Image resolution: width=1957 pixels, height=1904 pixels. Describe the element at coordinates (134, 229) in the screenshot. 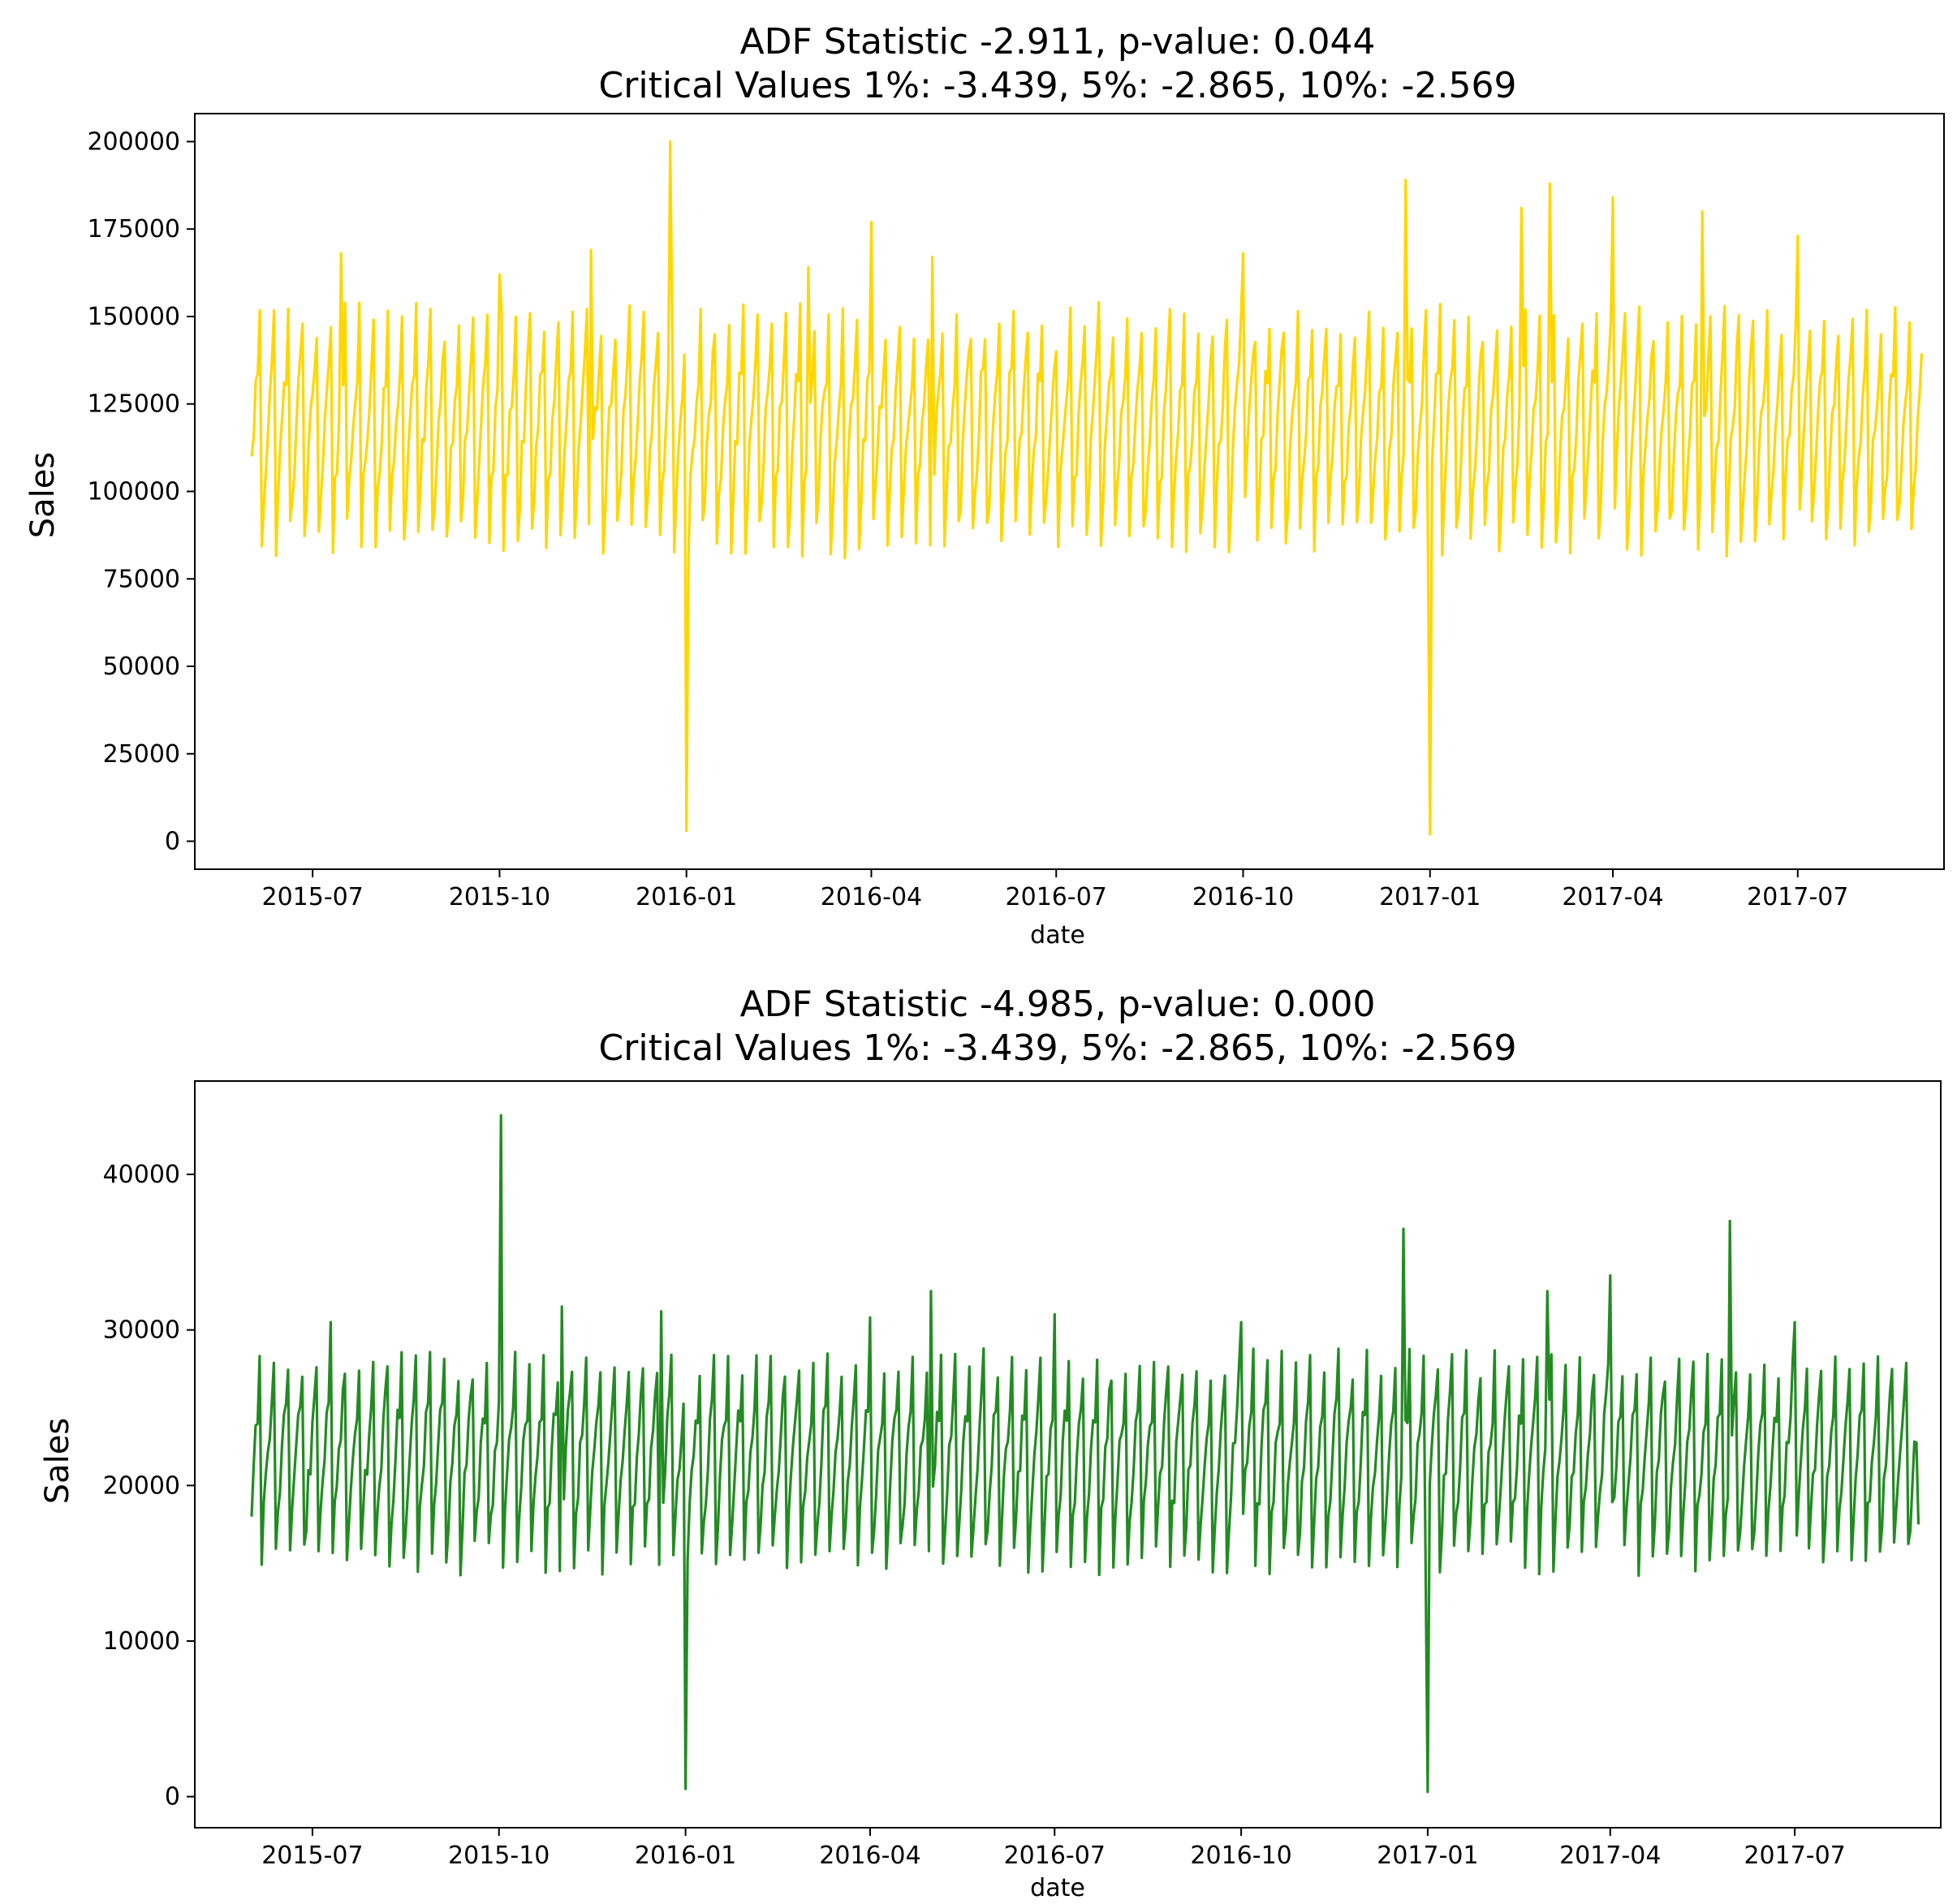

I see `y-tick-label: 175000` at that location.